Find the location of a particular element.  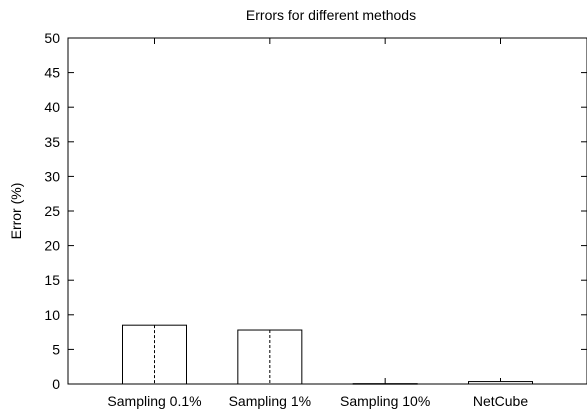

x-tick-label: Sampling 10% is located at coordinates (385, 401).